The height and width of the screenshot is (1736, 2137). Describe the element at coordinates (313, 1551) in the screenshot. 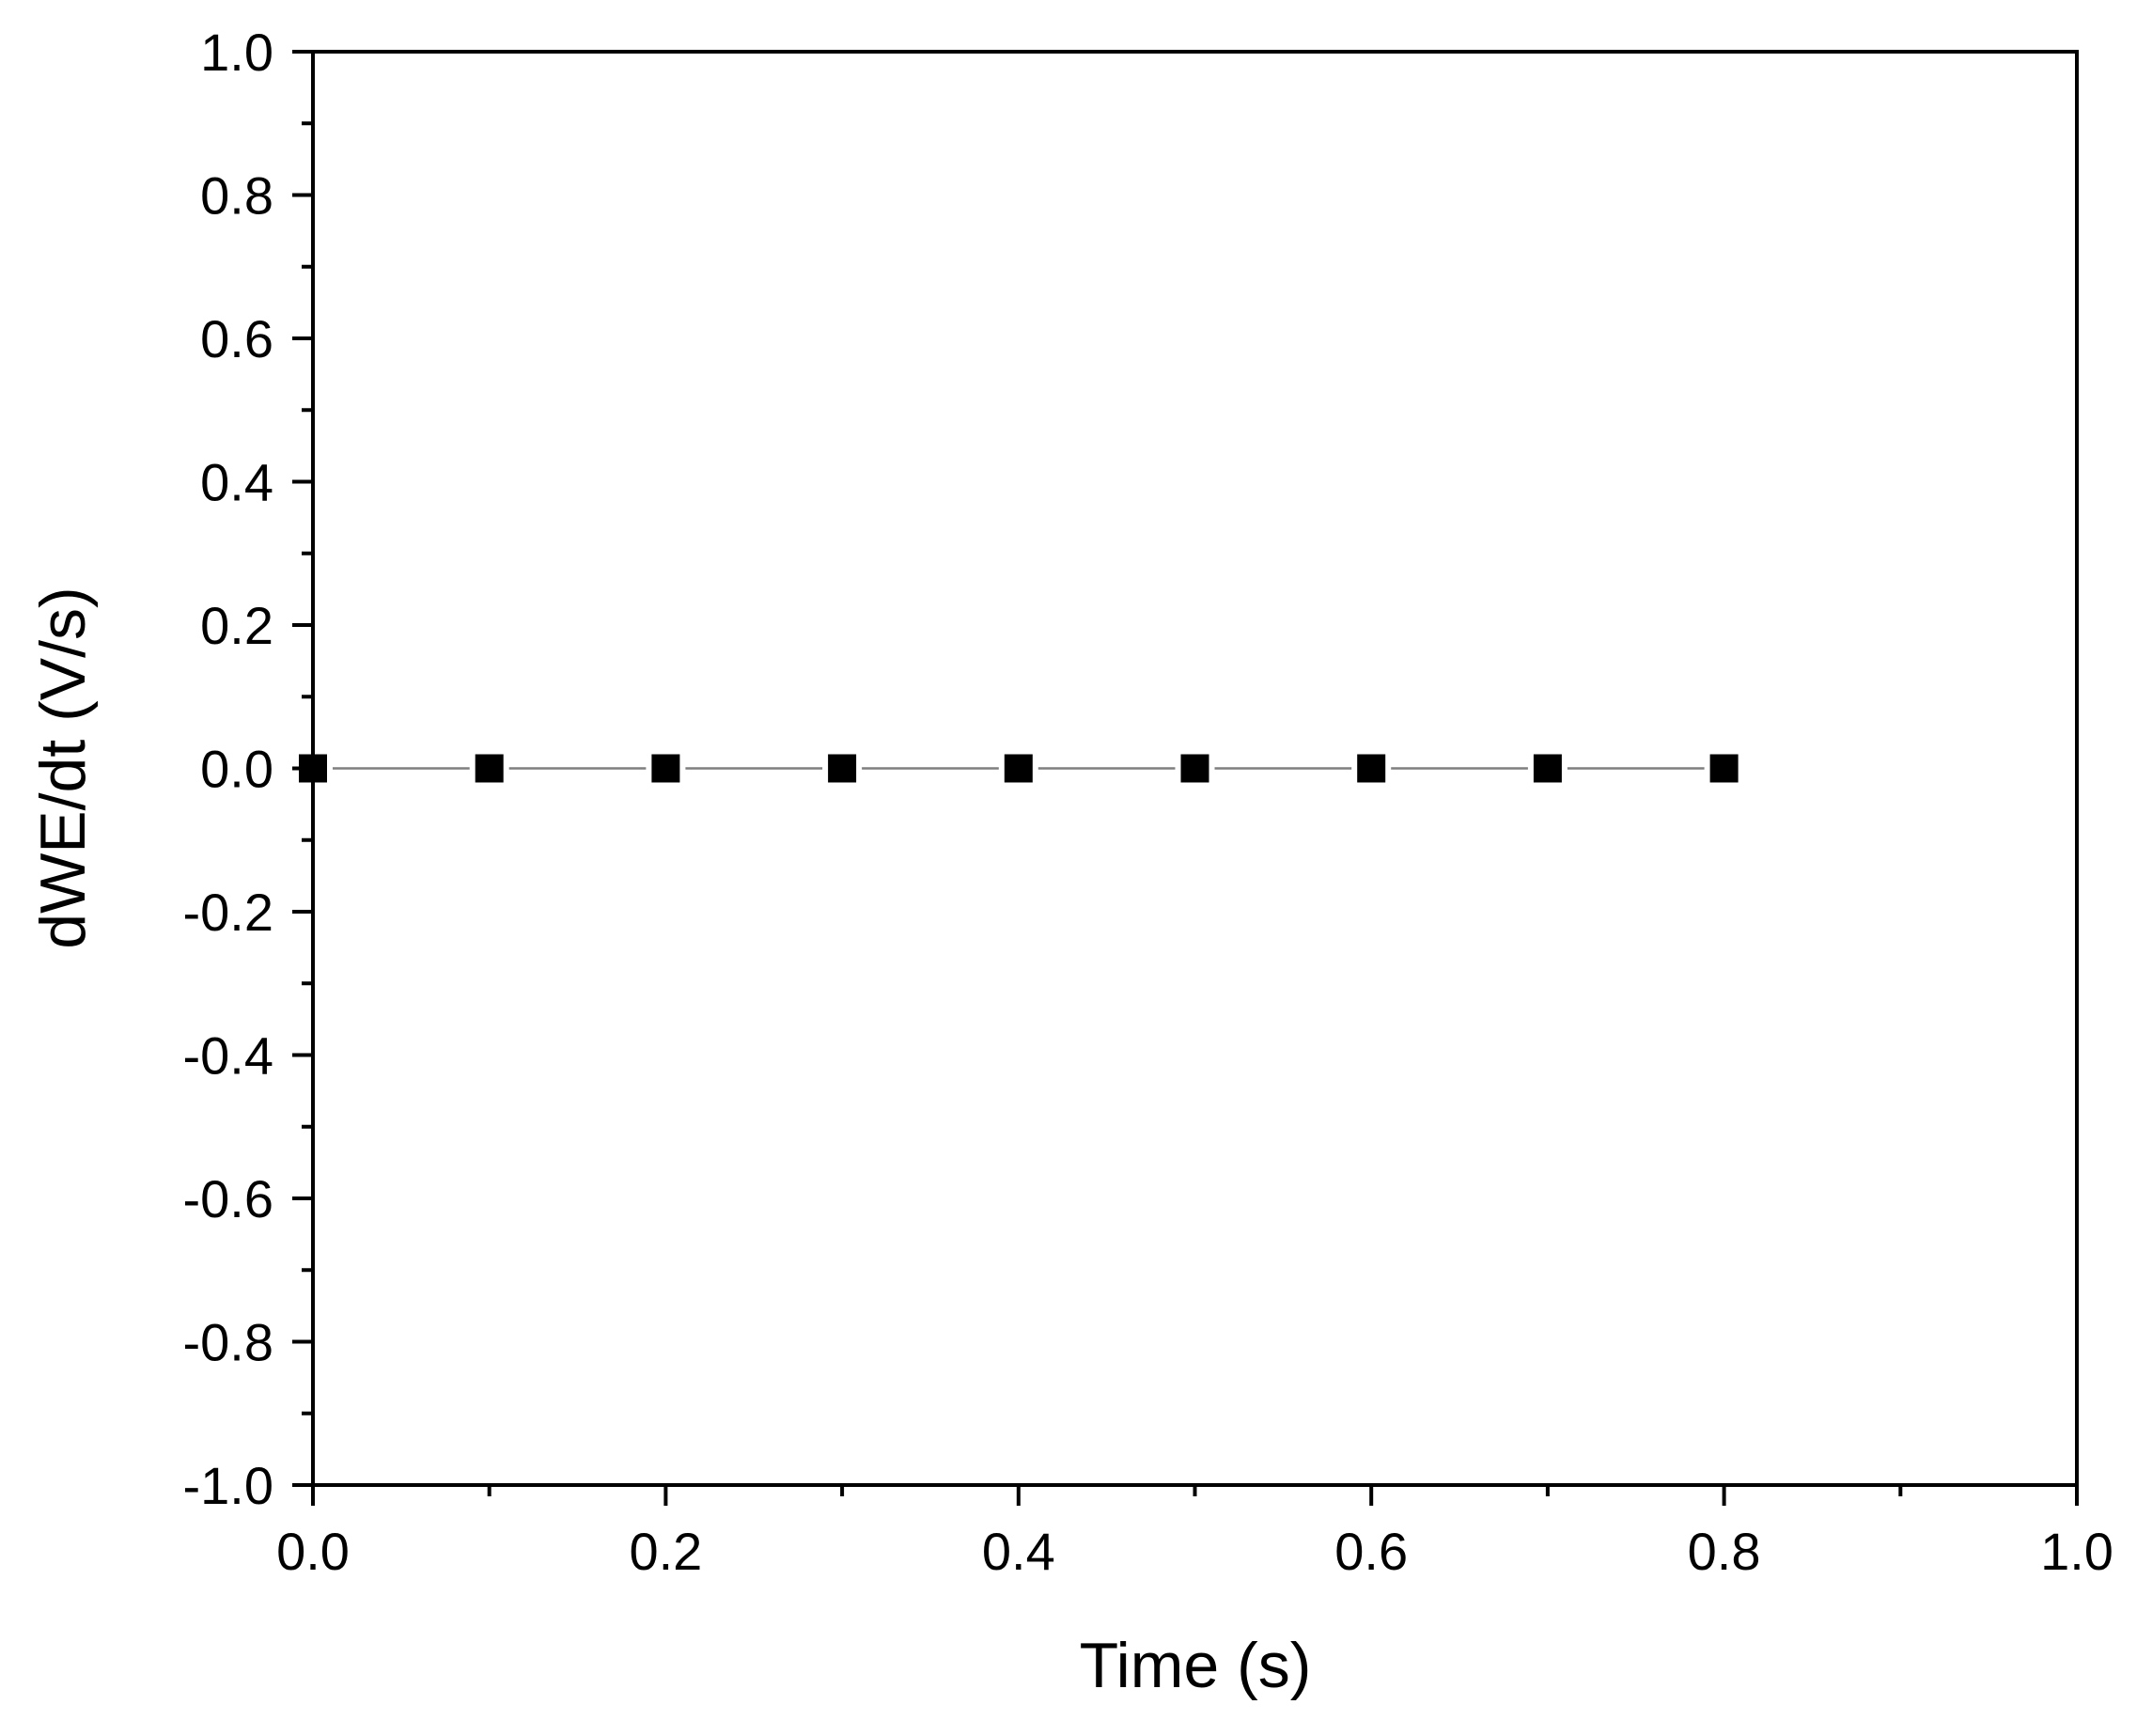

I see `x-tick-label: 0.0` at that location.